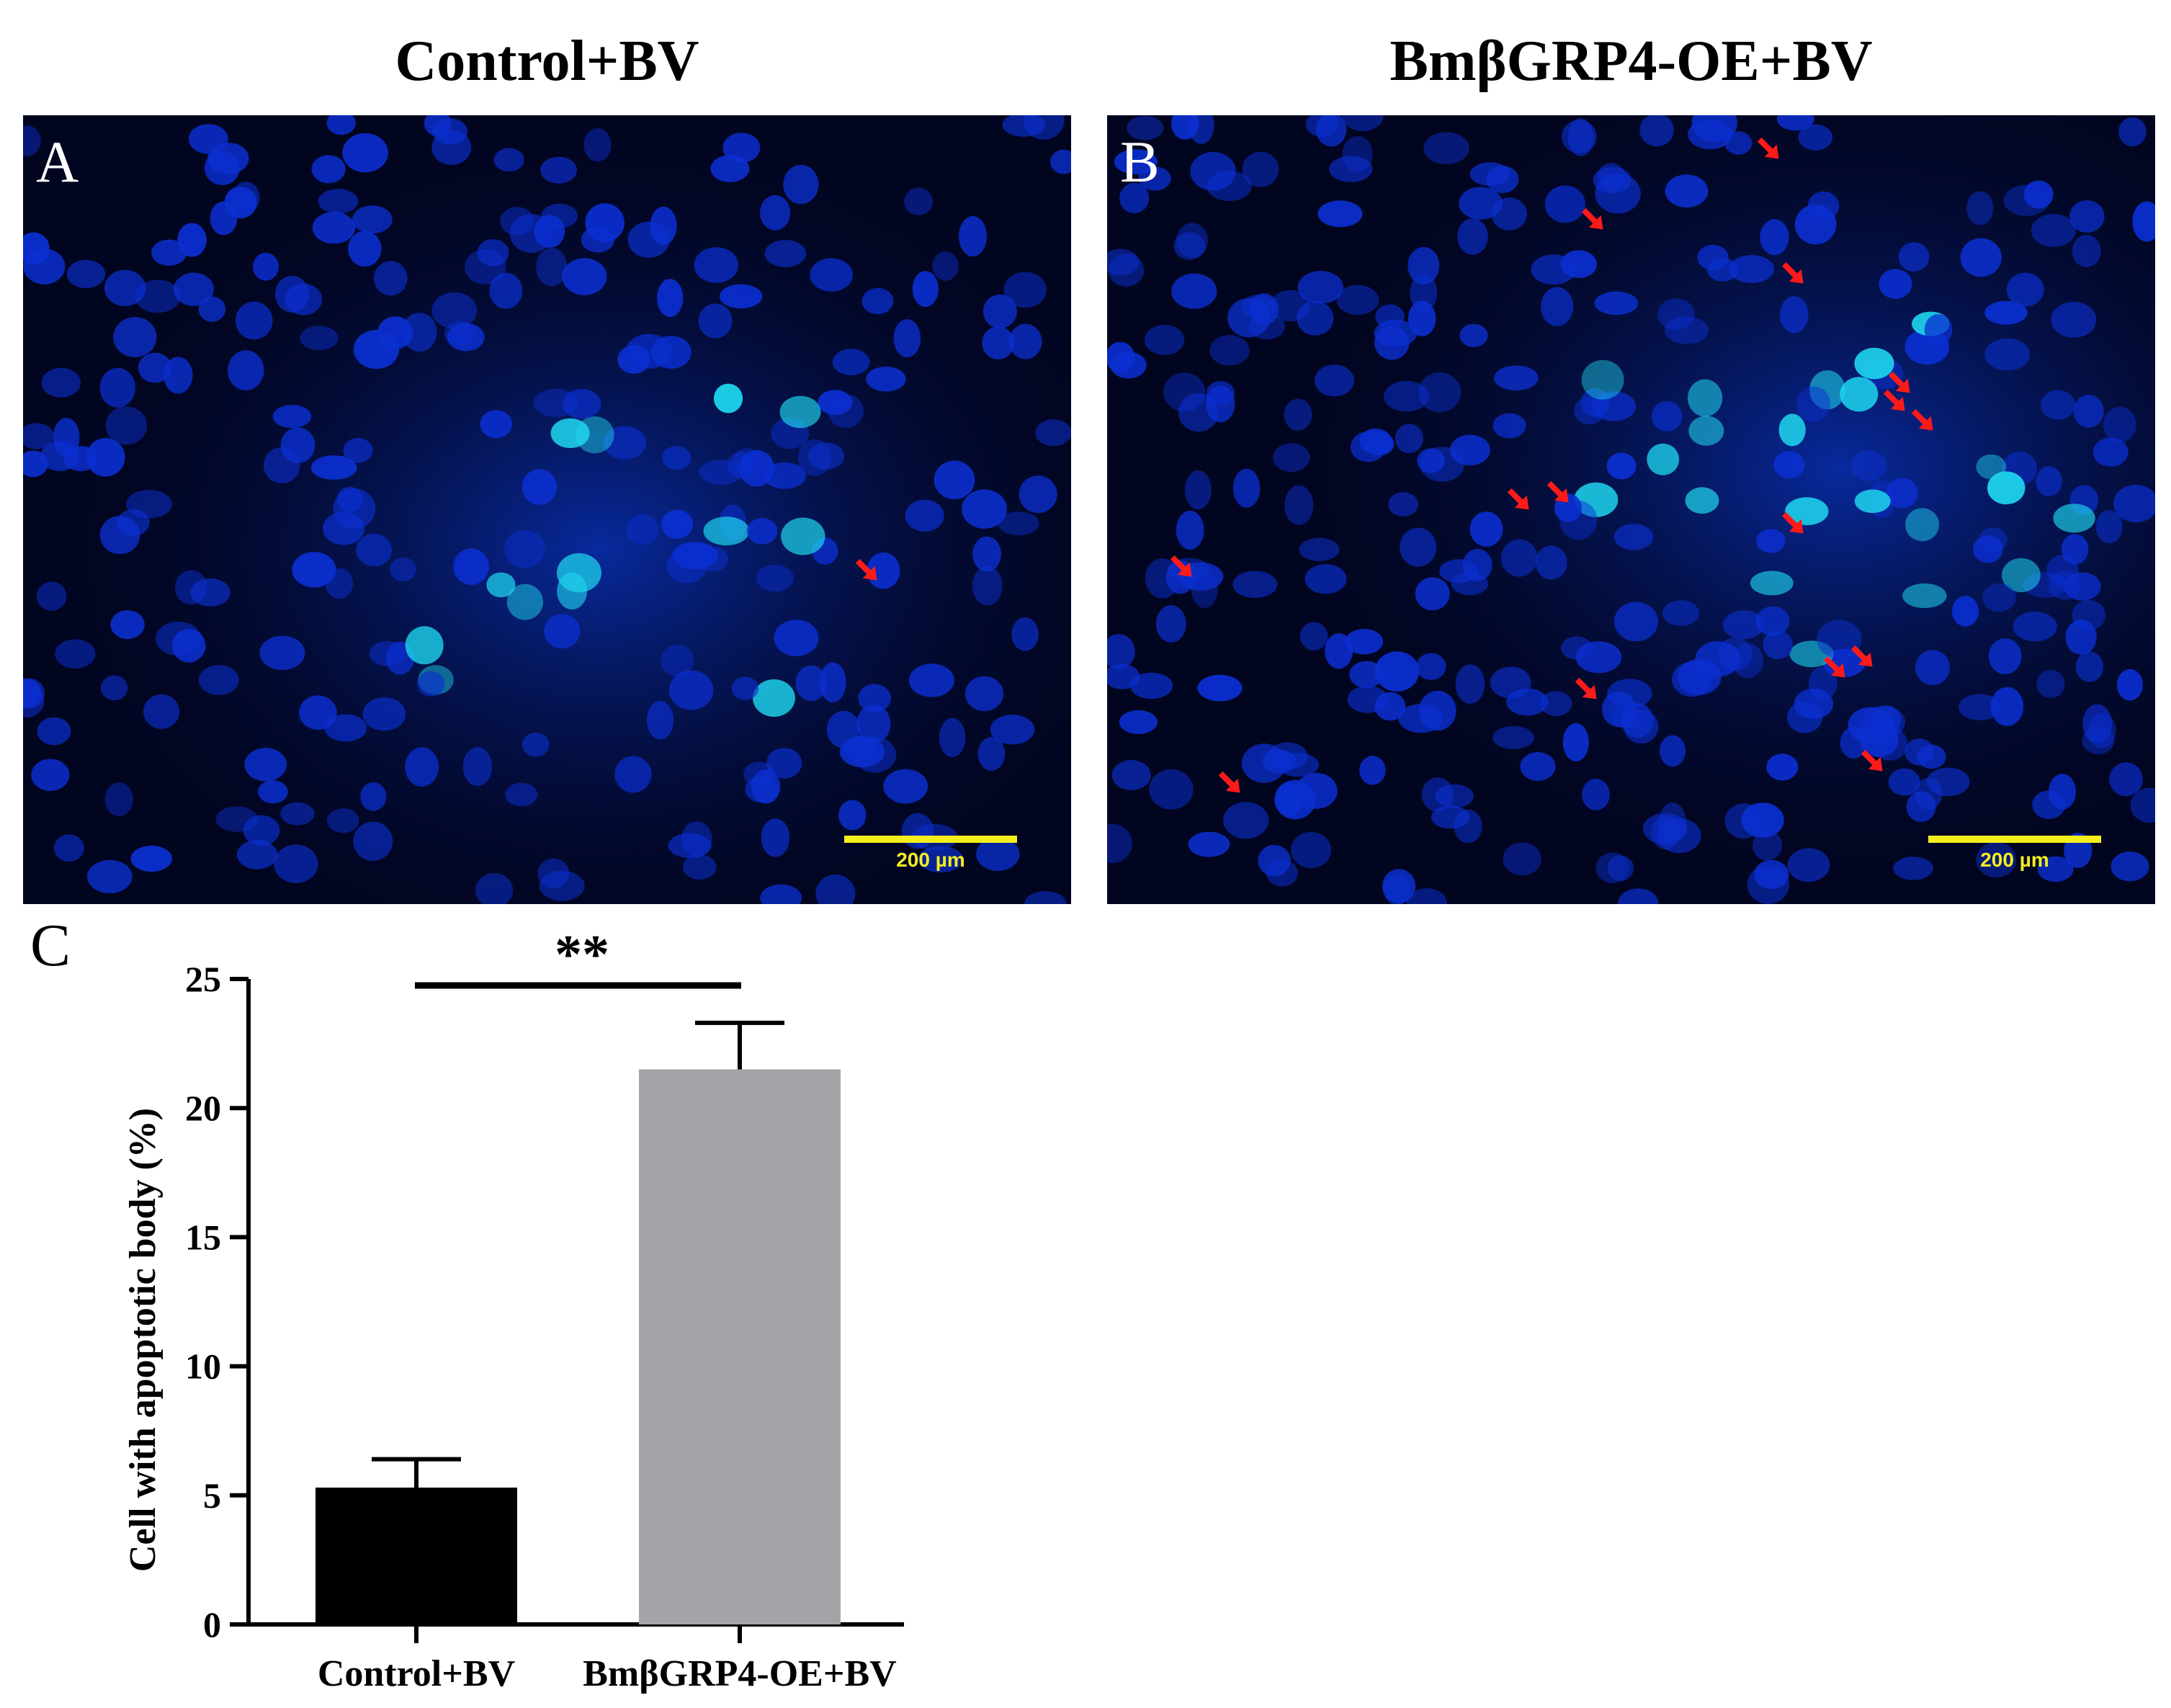 This screenshot has width=2171, height=1708. I want to click on panel-a-letter: A, so click(57, 162).